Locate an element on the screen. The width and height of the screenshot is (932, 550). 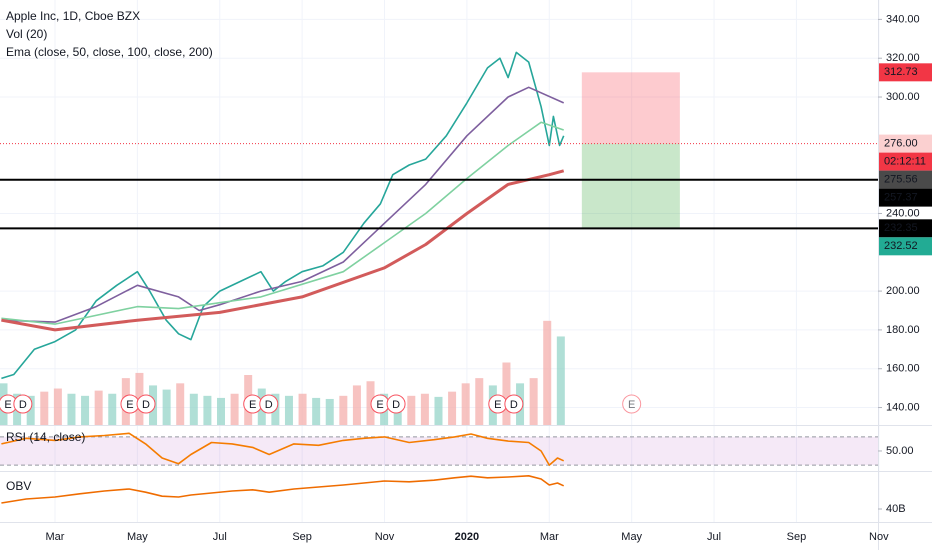
price-label: 257.37 is located at coordinates (901, 198).